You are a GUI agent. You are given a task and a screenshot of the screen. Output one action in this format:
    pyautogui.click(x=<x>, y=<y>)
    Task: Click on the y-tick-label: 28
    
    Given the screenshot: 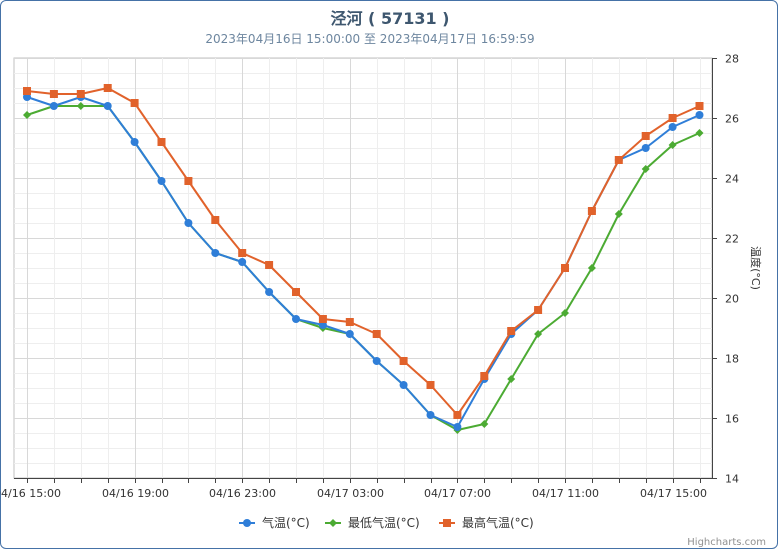 What is the action you would take?
    pyautogui.click(x=732, y=59)
    